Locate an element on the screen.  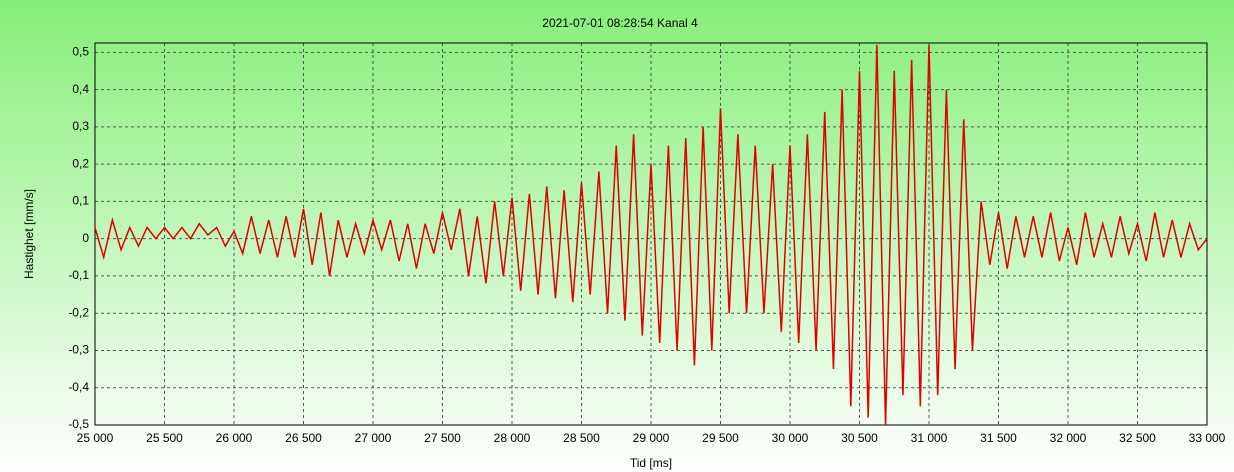
chart-title: 2021-07-01 08:28:54 Kanal 4 is located at coordinates (620, 23).